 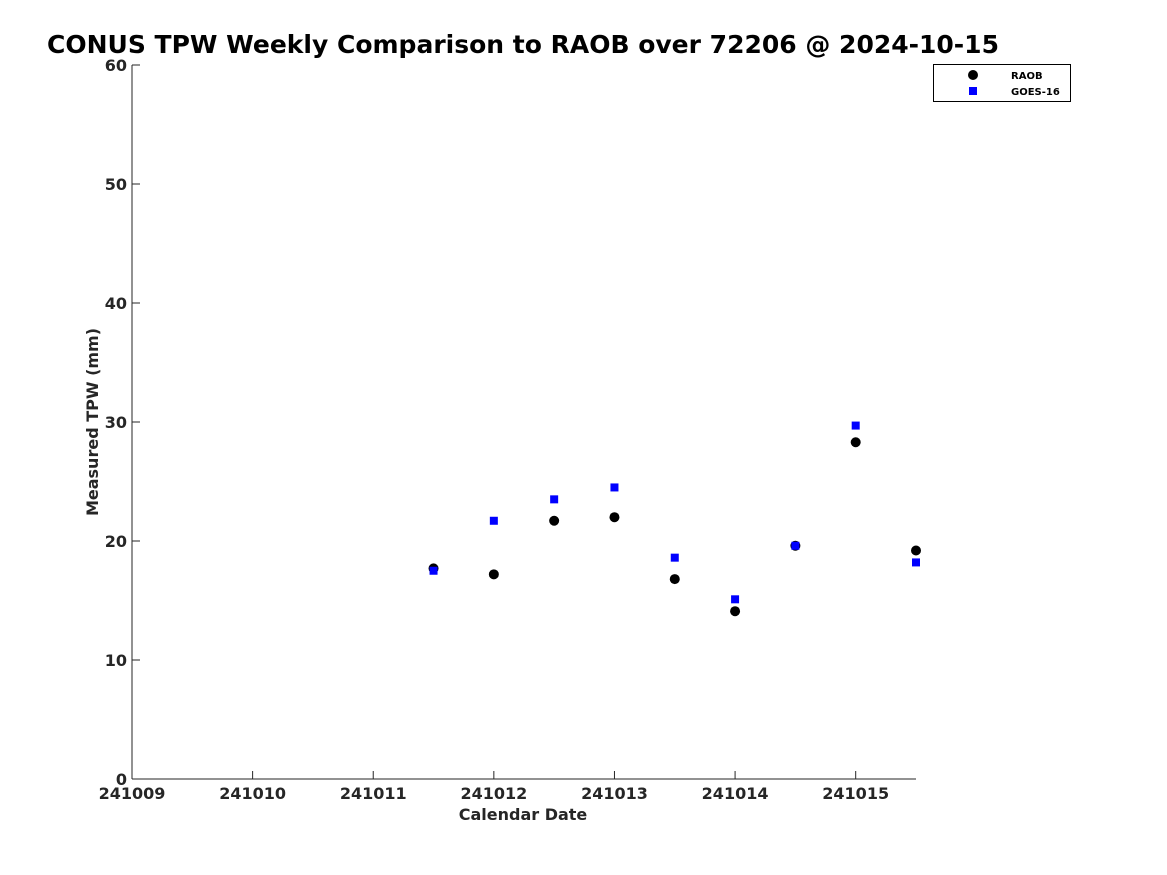 What do you see at coordinates (523, 814) in the screenshot?
I see `x-axis-label: Calendar Date` at bounding box center [523, 814].